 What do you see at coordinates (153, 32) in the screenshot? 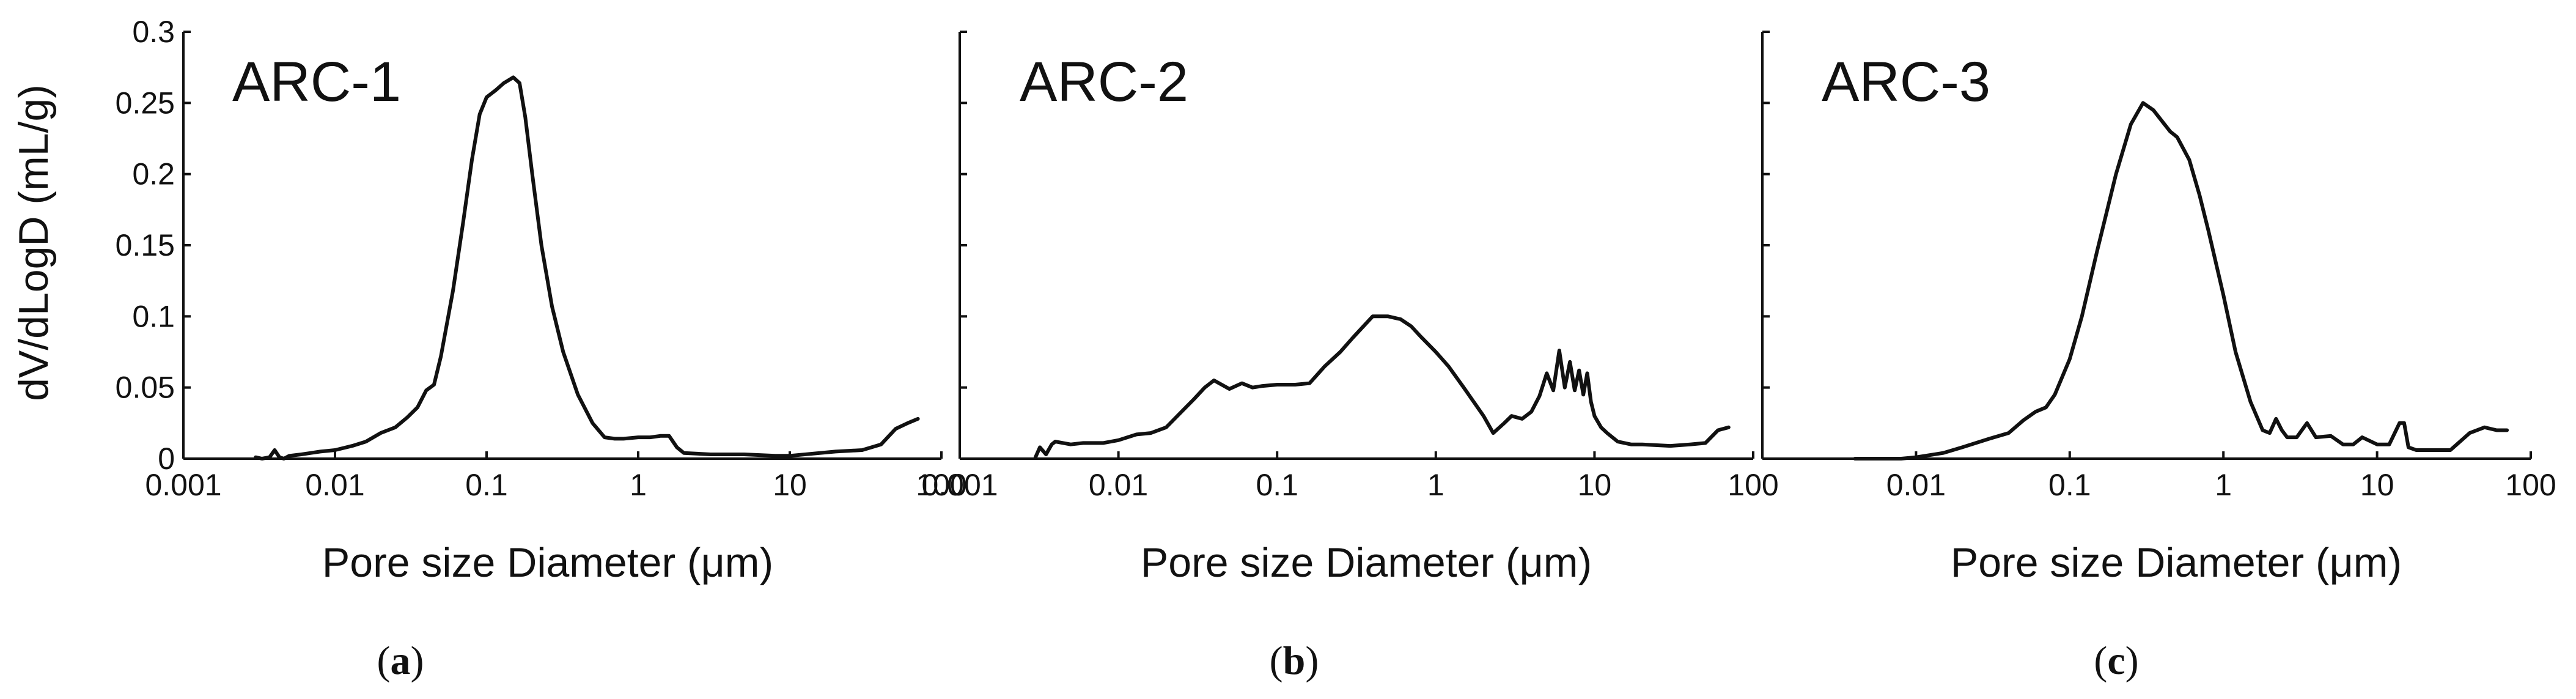
I see `y-tick-label: 0.3` at bounding box center [153, 32].